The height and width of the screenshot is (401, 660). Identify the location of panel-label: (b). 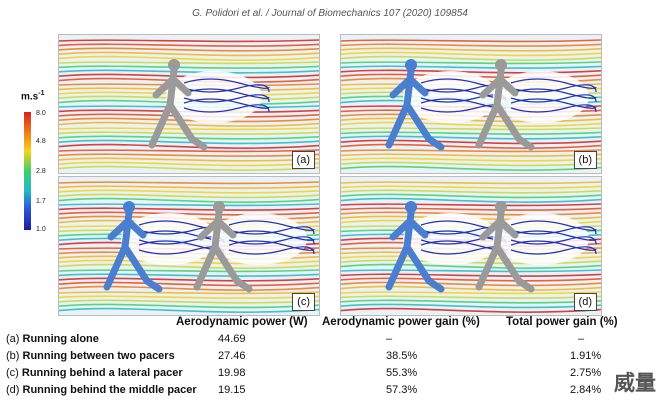
(585, 160).